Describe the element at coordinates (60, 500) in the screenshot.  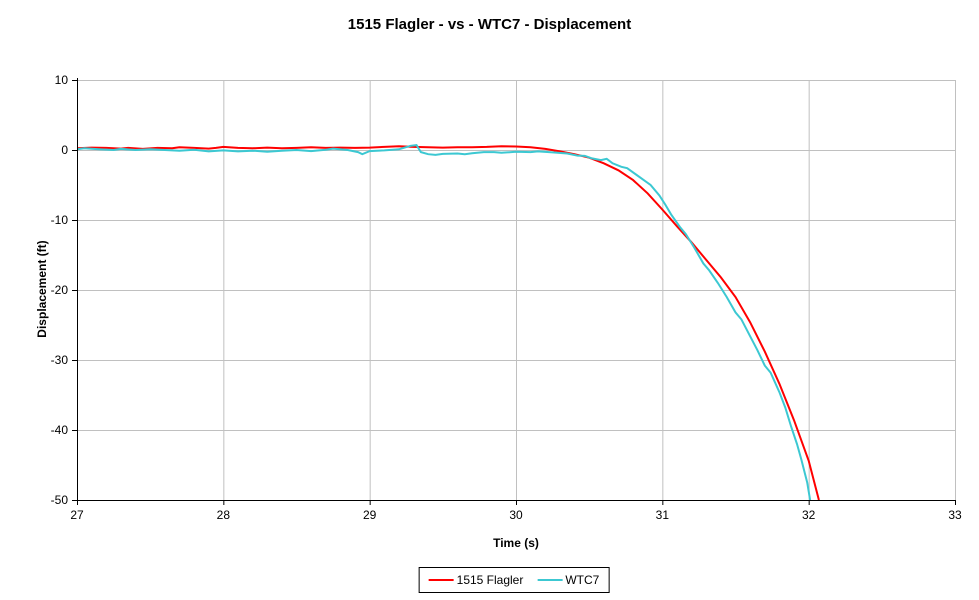
I see `y-tick-label: -50` at that location.